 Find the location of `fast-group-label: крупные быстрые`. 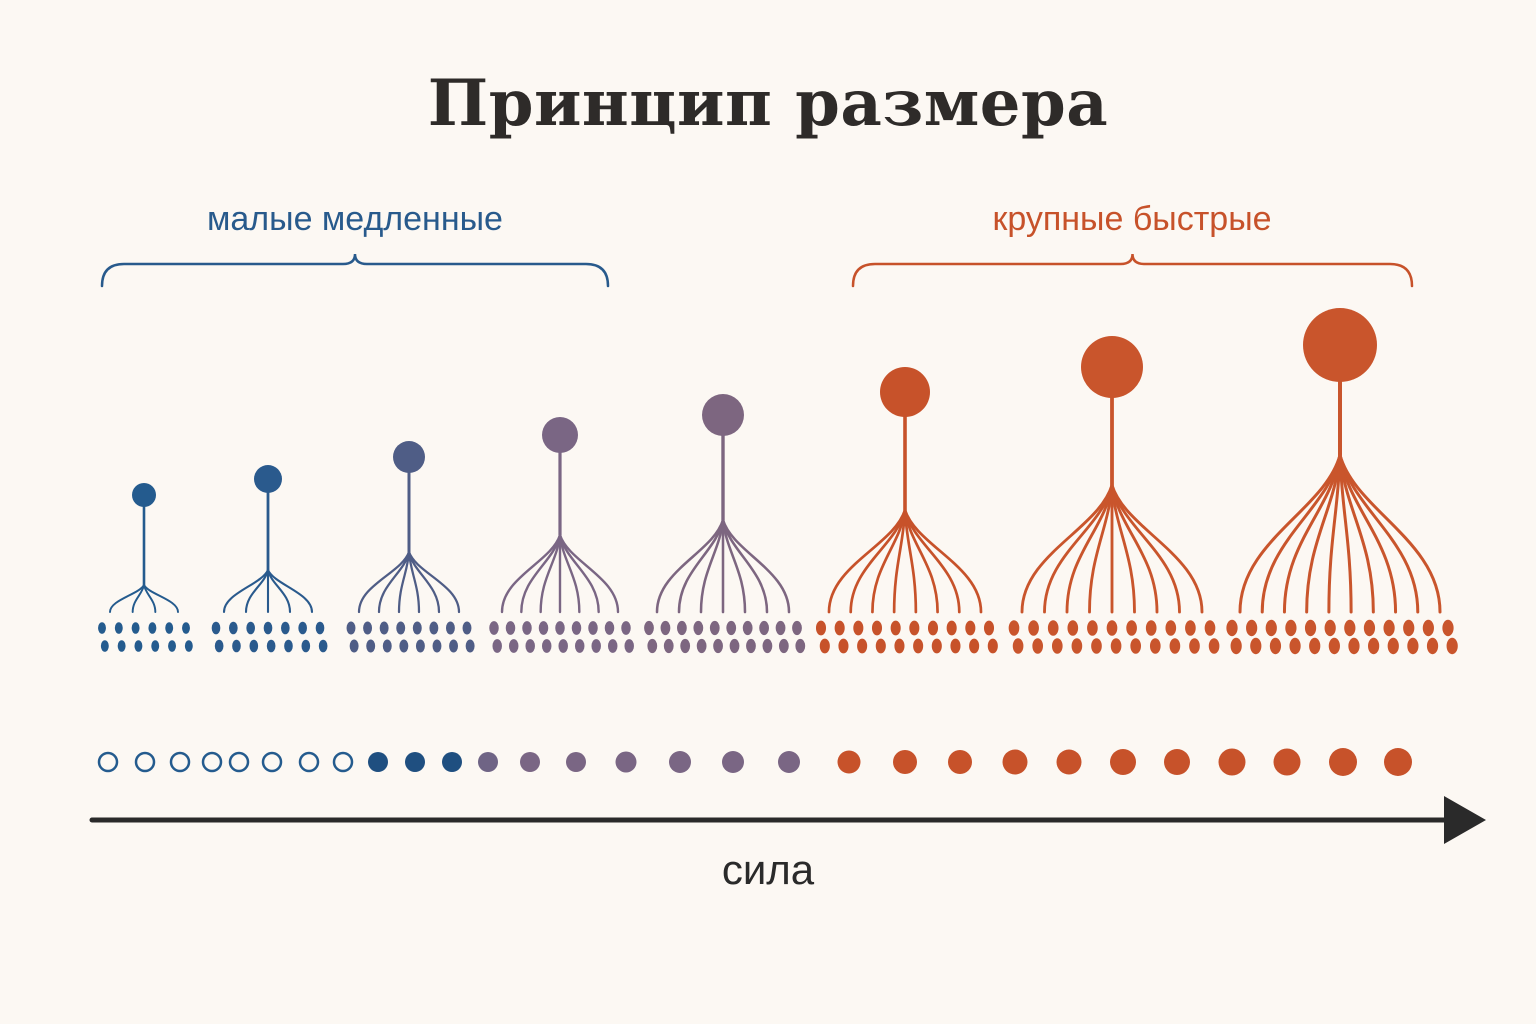

fast-group-label: крупные быстрые is located at coordinates (1132, 219).